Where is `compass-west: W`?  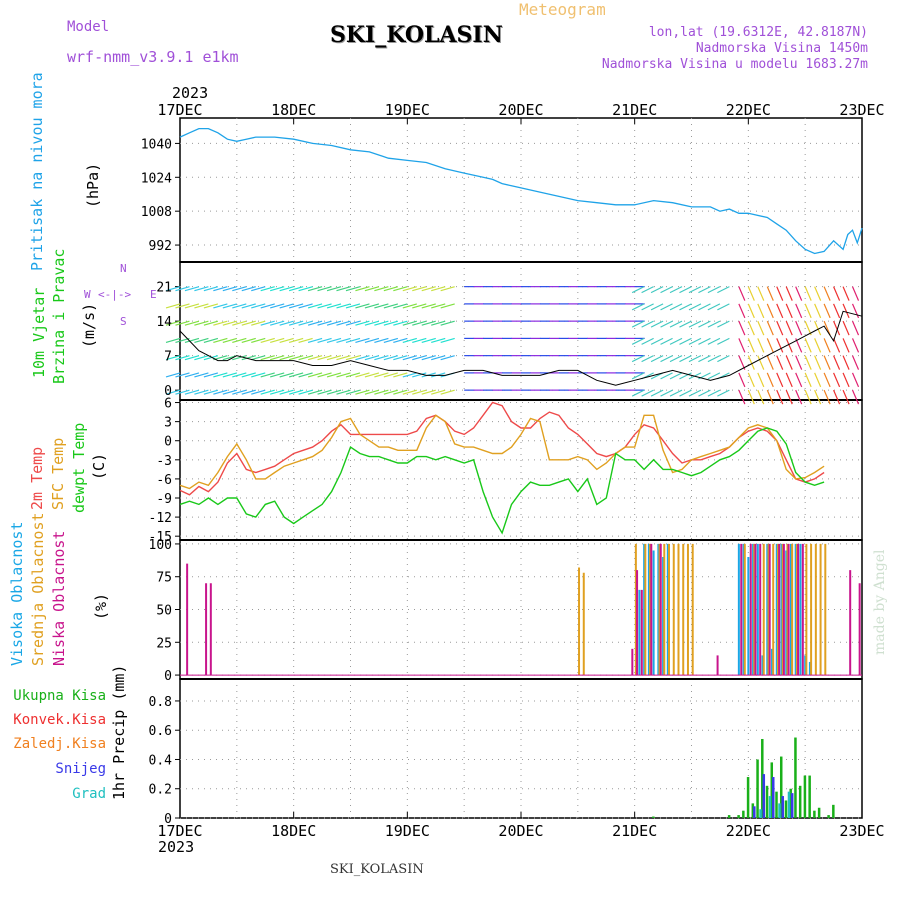
compass-west: W is located at coordinates (87, 294).